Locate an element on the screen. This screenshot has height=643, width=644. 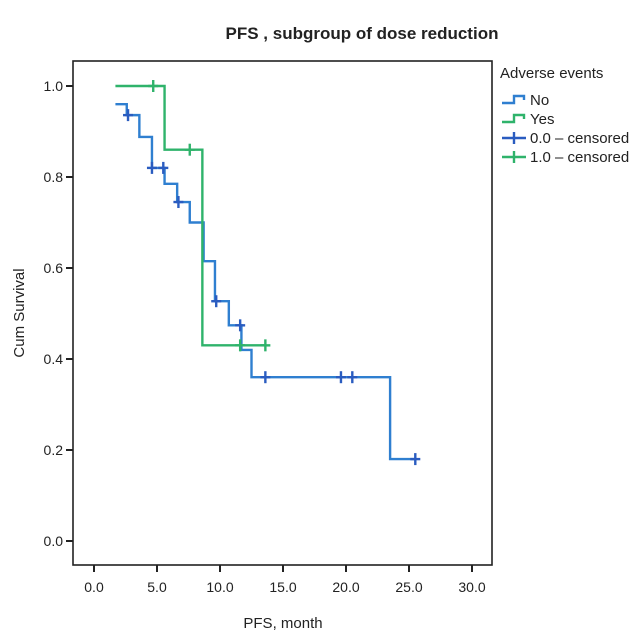
legend-item: 0.0 – censored is located at coordinates (565, 138).